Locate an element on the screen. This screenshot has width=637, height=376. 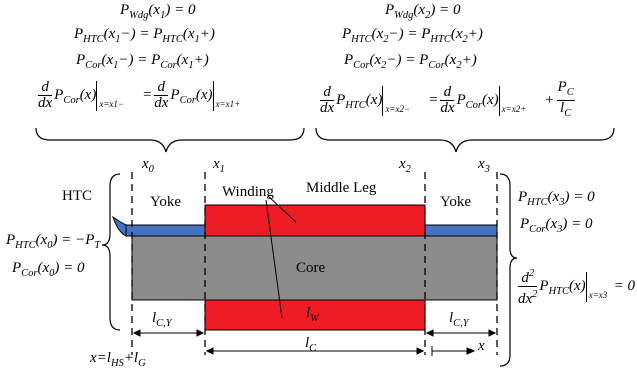
eq-right-1: PHTC(x3) = 0 is located at coordinates (556, 198).